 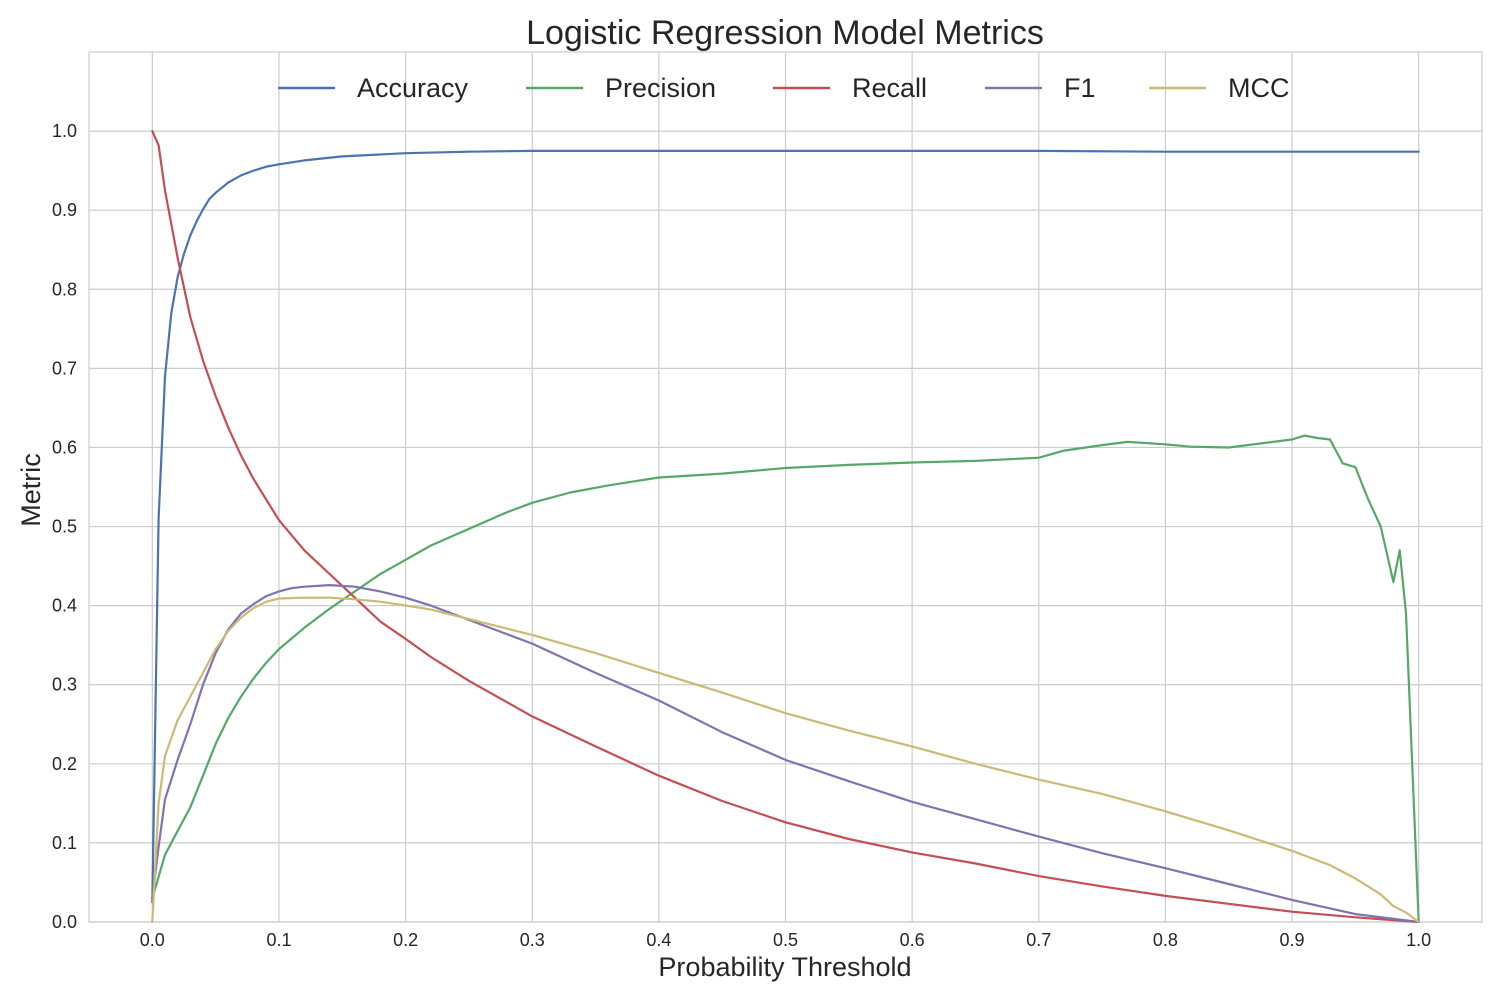 I want to click on y-tick-label: 1.0, so click(x=64, y=131).